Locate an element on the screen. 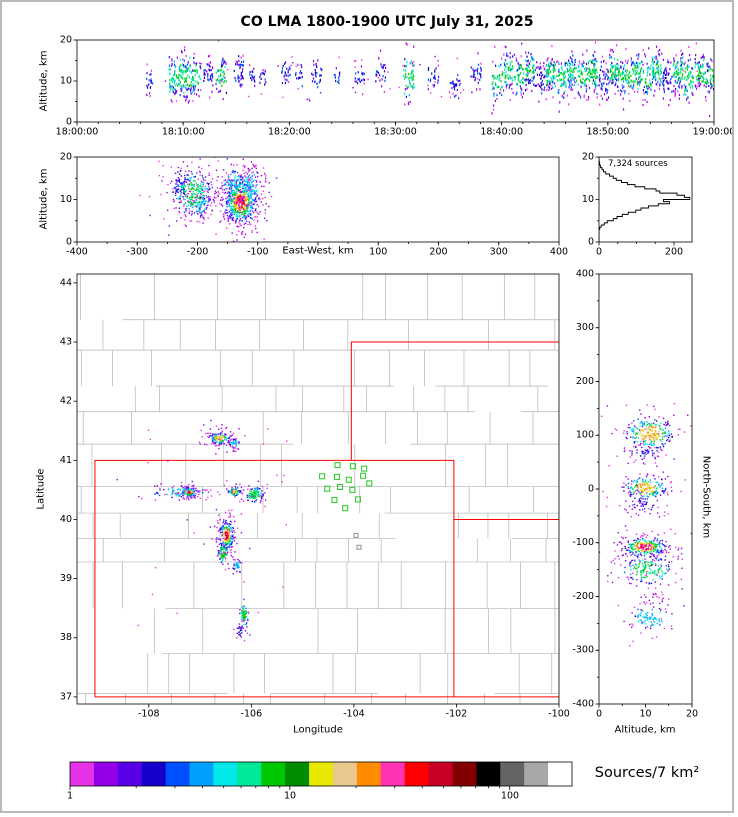  colorbar-tick-100: 100 is located at coordinates (510, 796).